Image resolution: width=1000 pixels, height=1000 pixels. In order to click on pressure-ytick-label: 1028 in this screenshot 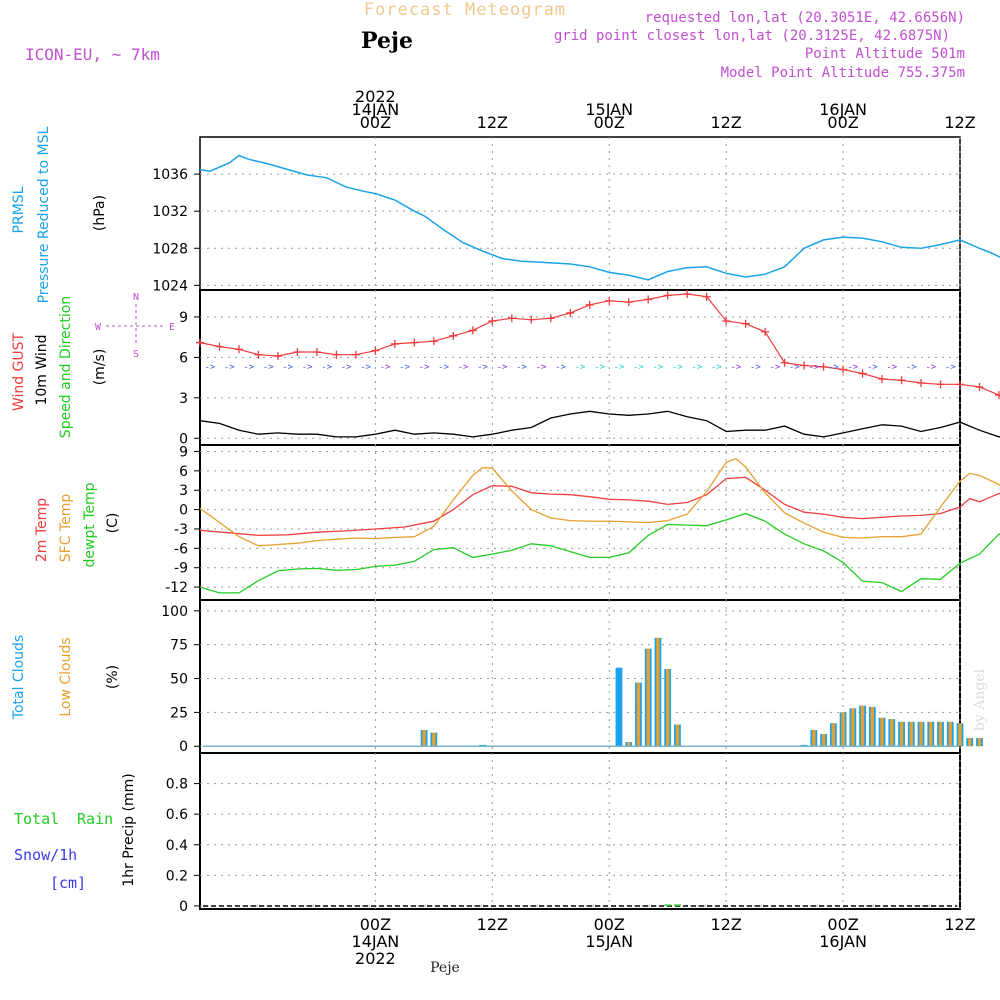, I will do `click(170, 249)`.